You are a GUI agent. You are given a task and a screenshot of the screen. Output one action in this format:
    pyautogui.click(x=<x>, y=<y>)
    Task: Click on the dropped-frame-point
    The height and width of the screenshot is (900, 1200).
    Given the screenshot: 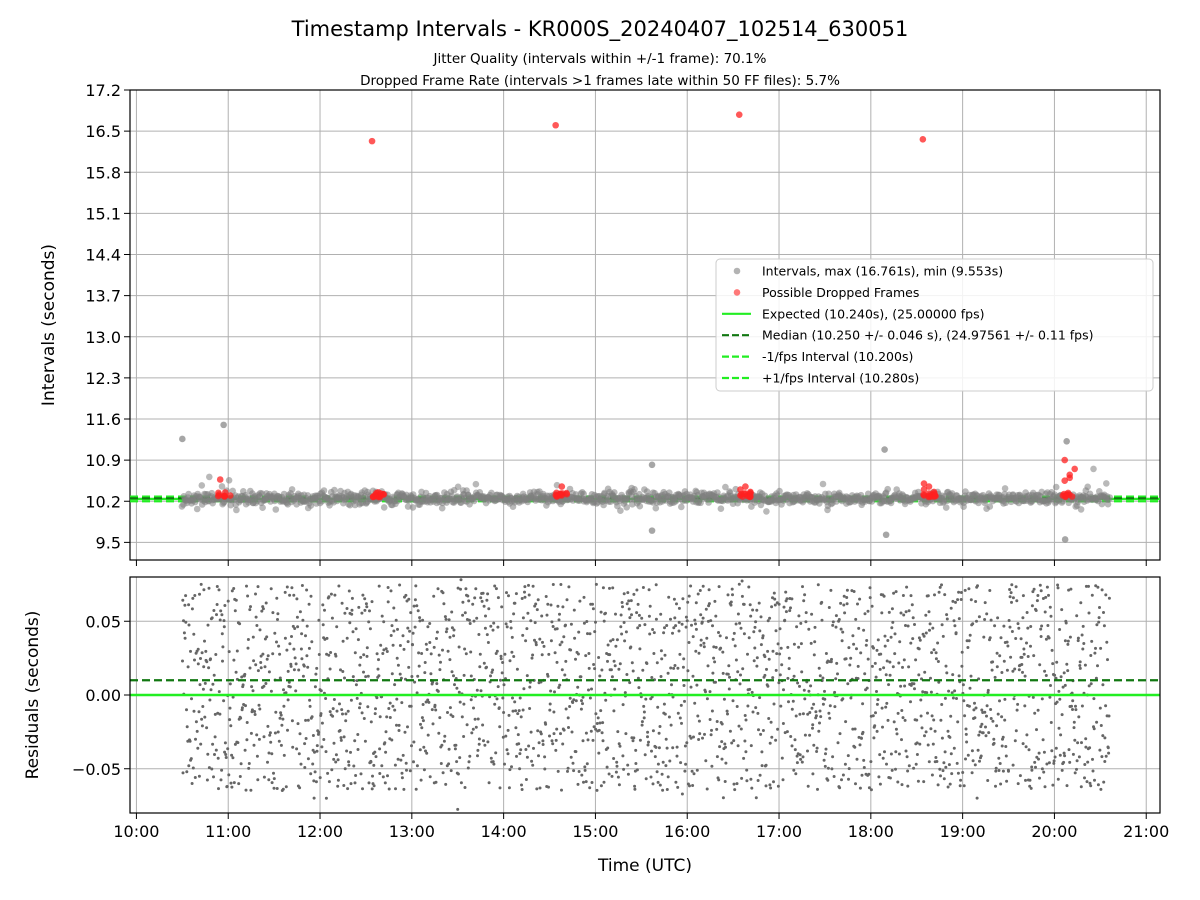 What is the action you would take?
    pyautogui.click(x=923, y=494)
    